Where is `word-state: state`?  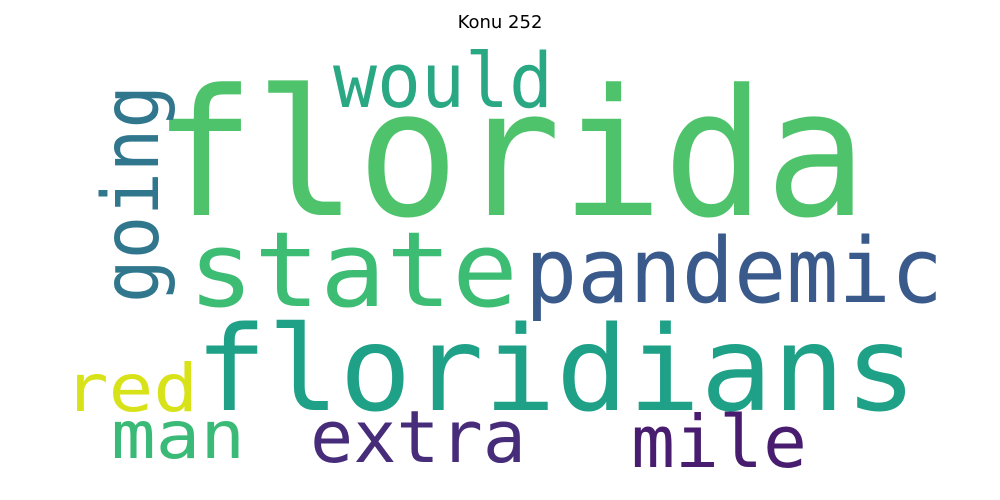
word-state: state is located at coordinates (353, 270).